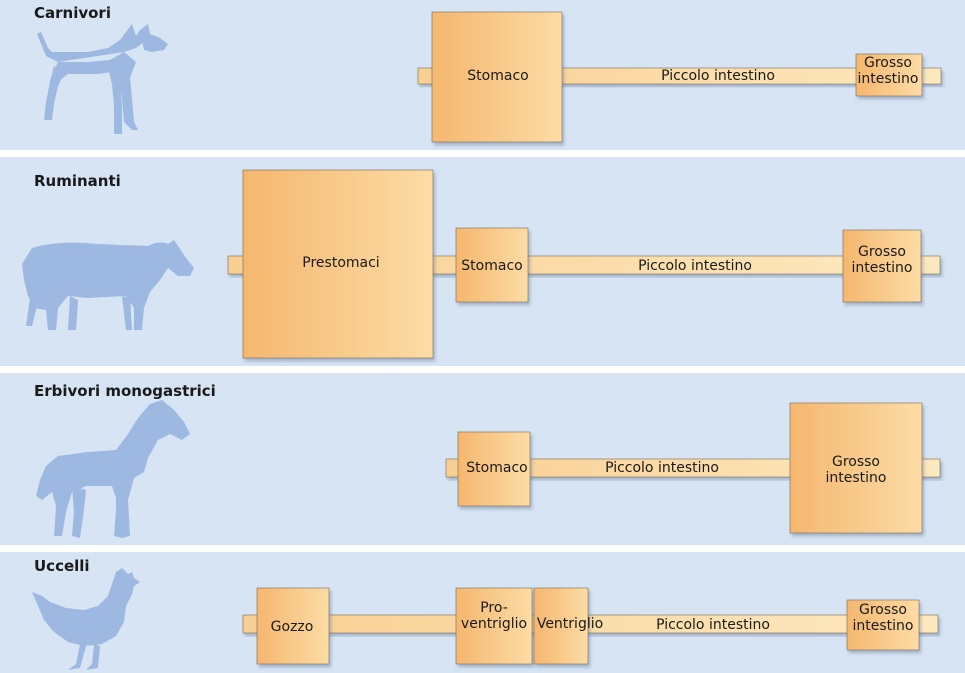 This screenshot has width=965, height=673. I want to click on organ-pro-ventriglio, so click(494, 626).